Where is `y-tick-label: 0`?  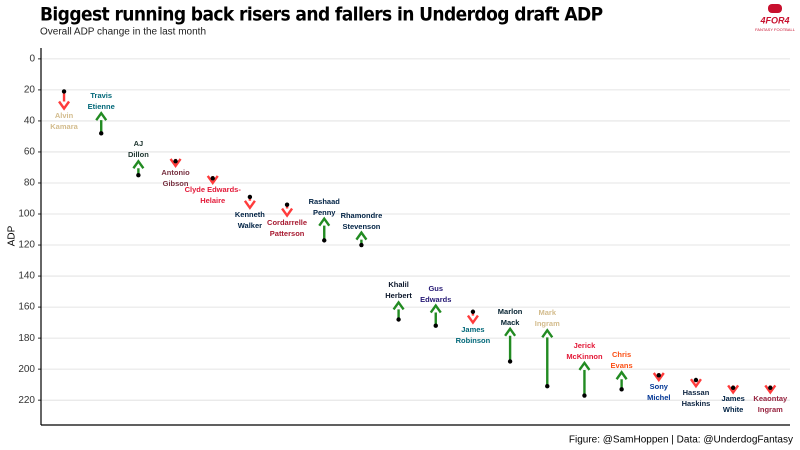
y-tick-label: 0 is located at coordinates (32, 59).